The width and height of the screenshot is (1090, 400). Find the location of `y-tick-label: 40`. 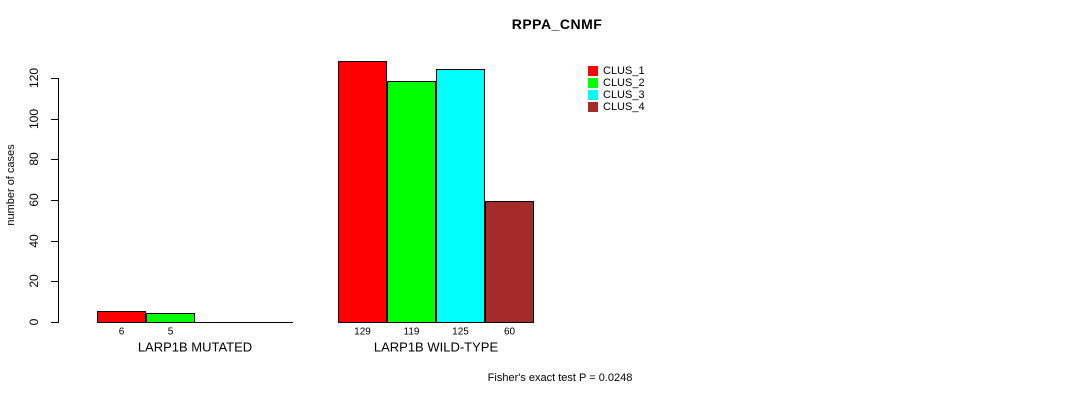

y-tick-label: 40 is located at coordinates (34, 241).